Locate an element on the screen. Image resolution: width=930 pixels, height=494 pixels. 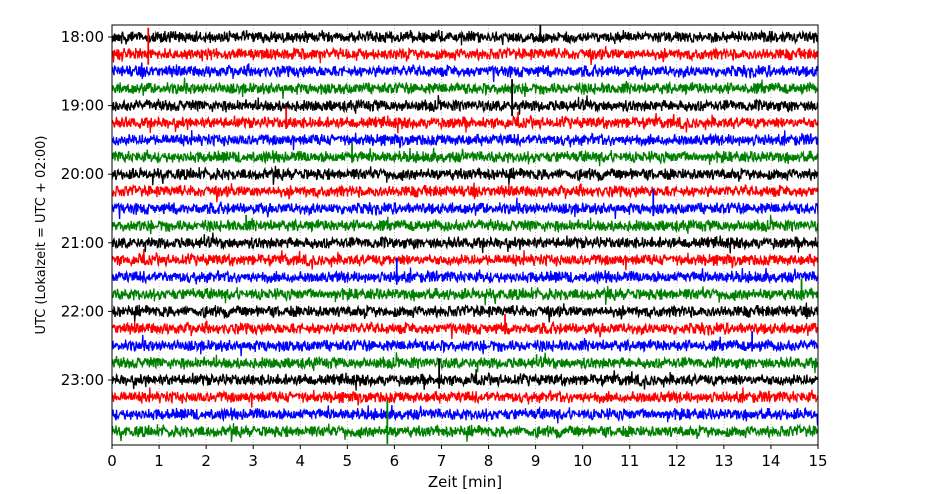
x-tick-label: 15 is located at coordinates (817, 461).